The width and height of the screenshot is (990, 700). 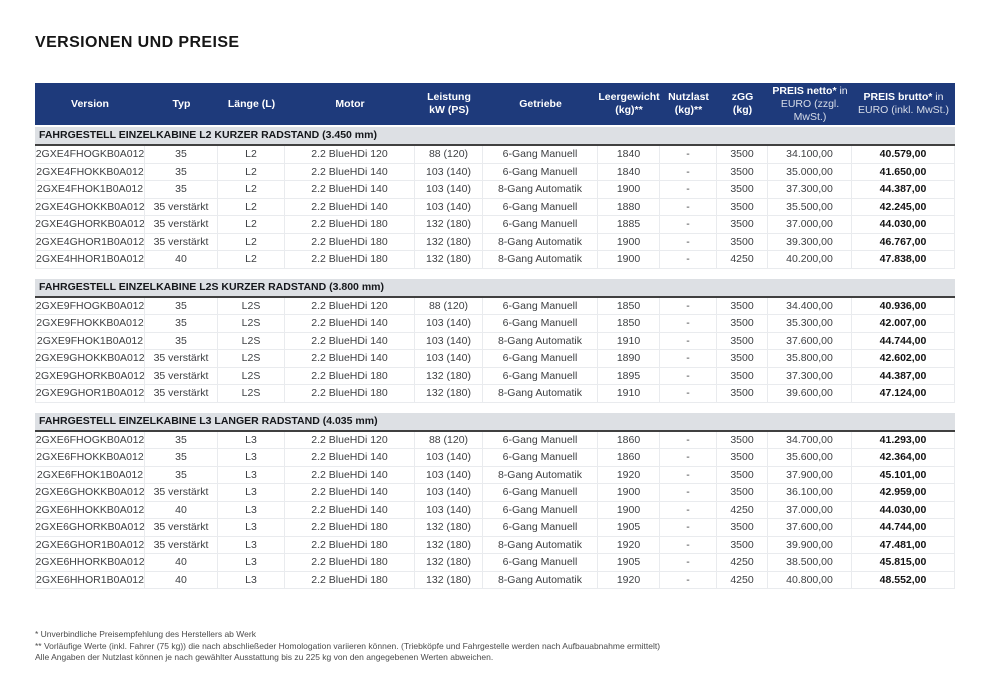 What do you see at coordinates (903, 259) in the screenshot?
I see `cell-preis_brutto: 47.838,00` at bounding box center [903, 259].